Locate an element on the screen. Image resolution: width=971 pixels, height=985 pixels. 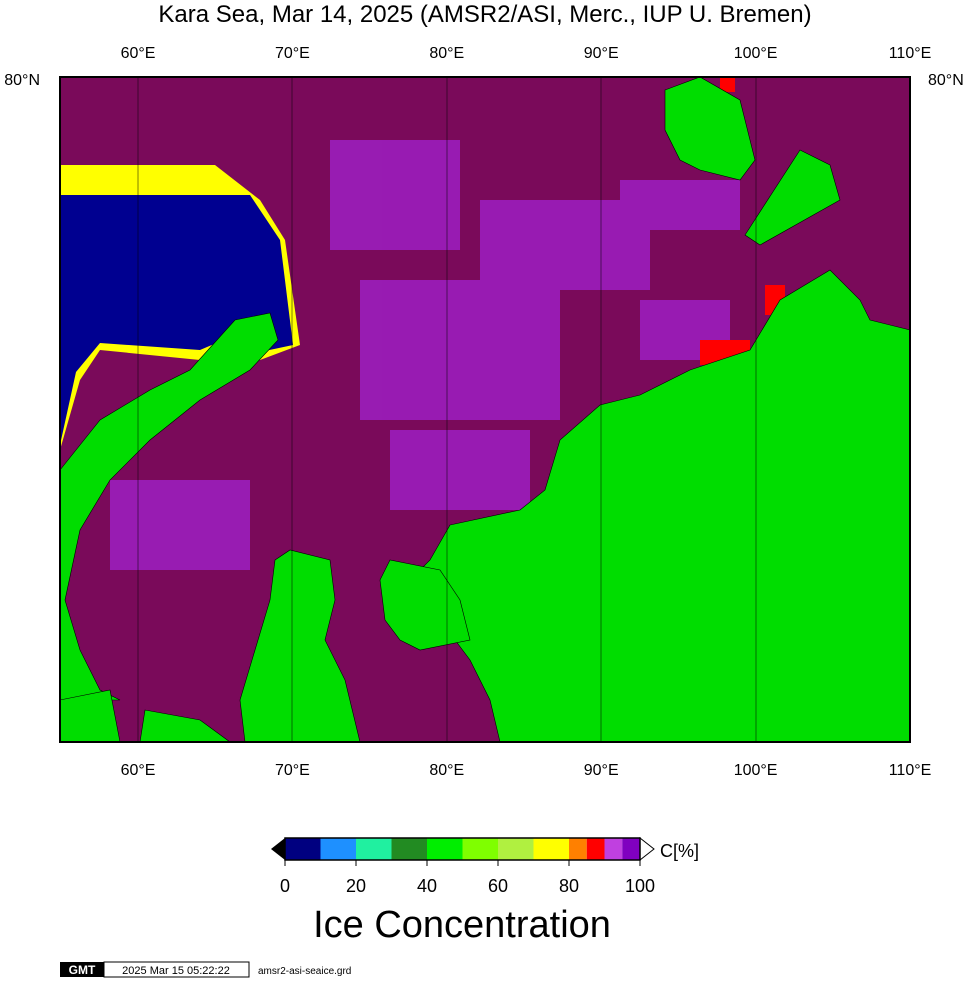
colorbar-frame is located at coordinates (462, 849).